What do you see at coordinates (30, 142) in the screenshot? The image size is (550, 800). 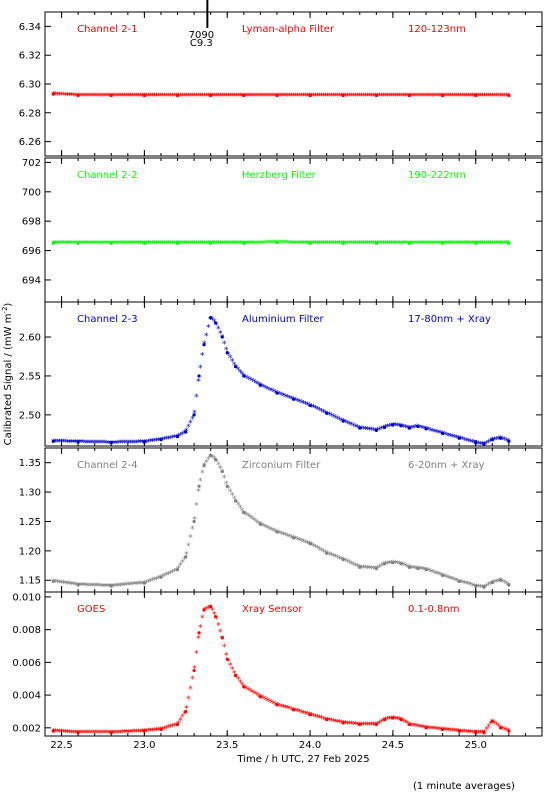 I see `y-tick-label: 6.26` at bounding box center [30, 142].